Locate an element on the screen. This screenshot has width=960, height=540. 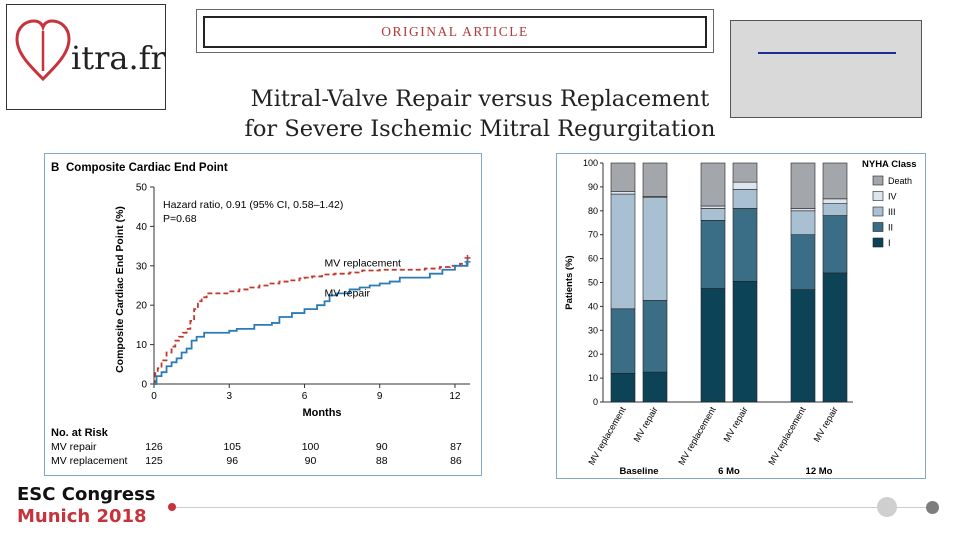
hazard-ratio-text: Hazard ratio, 0.91 (95% CI, 0.58–1.42) is located at coordinates (253, 205).